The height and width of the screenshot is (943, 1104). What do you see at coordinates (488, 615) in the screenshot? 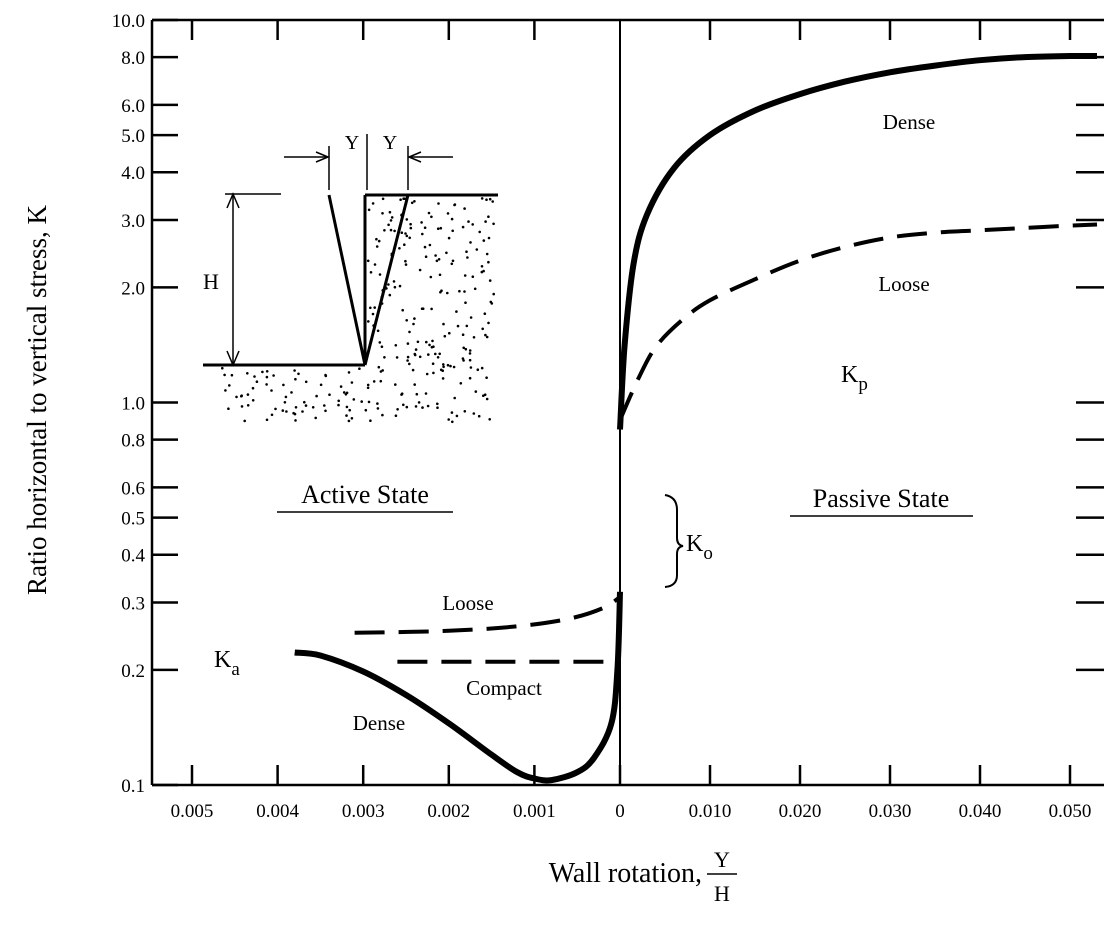
I see `curve-active-loose` at bounding box center [488, 615].